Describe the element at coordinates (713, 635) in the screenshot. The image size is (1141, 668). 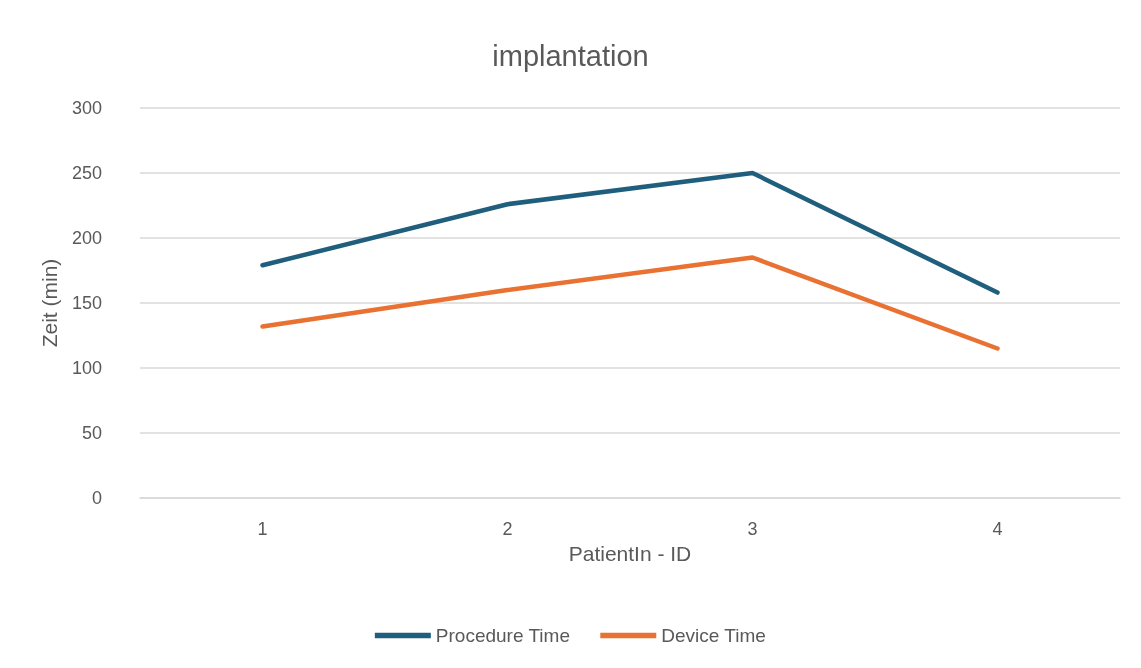
I see `legend-label: Device Time` at that location.